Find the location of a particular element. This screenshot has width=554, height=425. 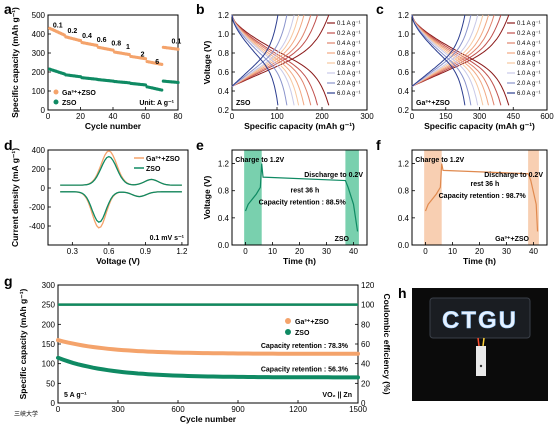

x-tick-label: 60 is located at coordinates (145, 116).